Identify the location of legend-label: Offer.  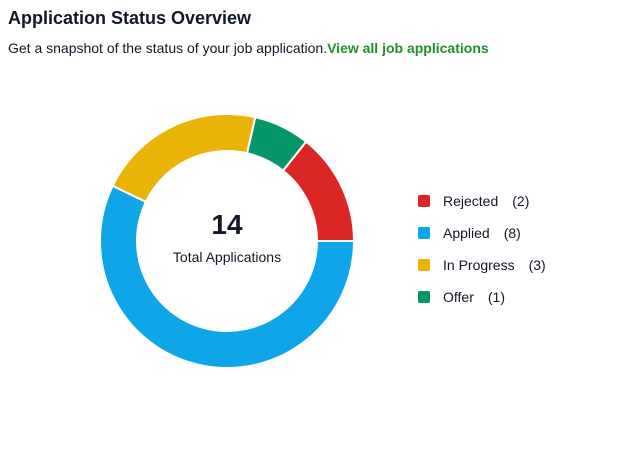
(458, 297).